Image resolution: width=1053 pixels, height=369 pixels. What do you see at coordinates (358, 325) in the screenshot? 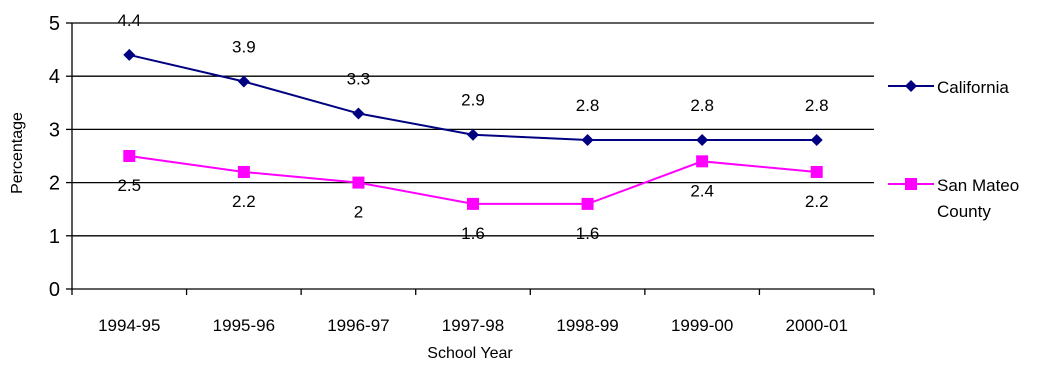
I see `x-tick-label-1996-97: 1996-97` at bounding box center [358, 325].